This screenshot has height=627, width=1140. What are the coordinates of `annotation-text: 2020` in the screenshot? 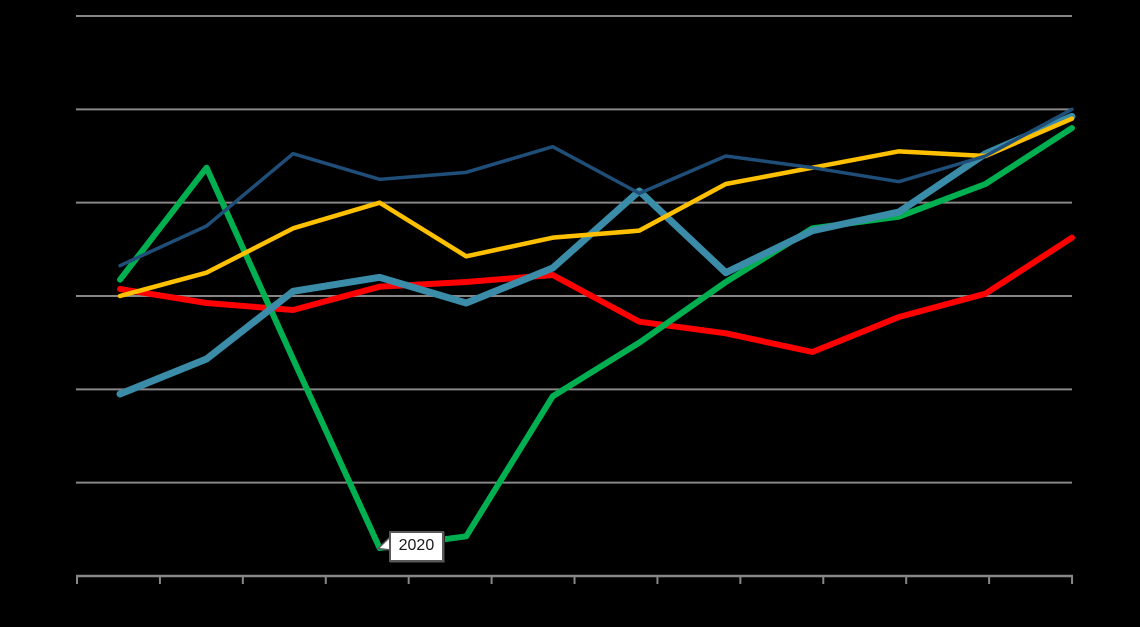 It's located at (416, 545).